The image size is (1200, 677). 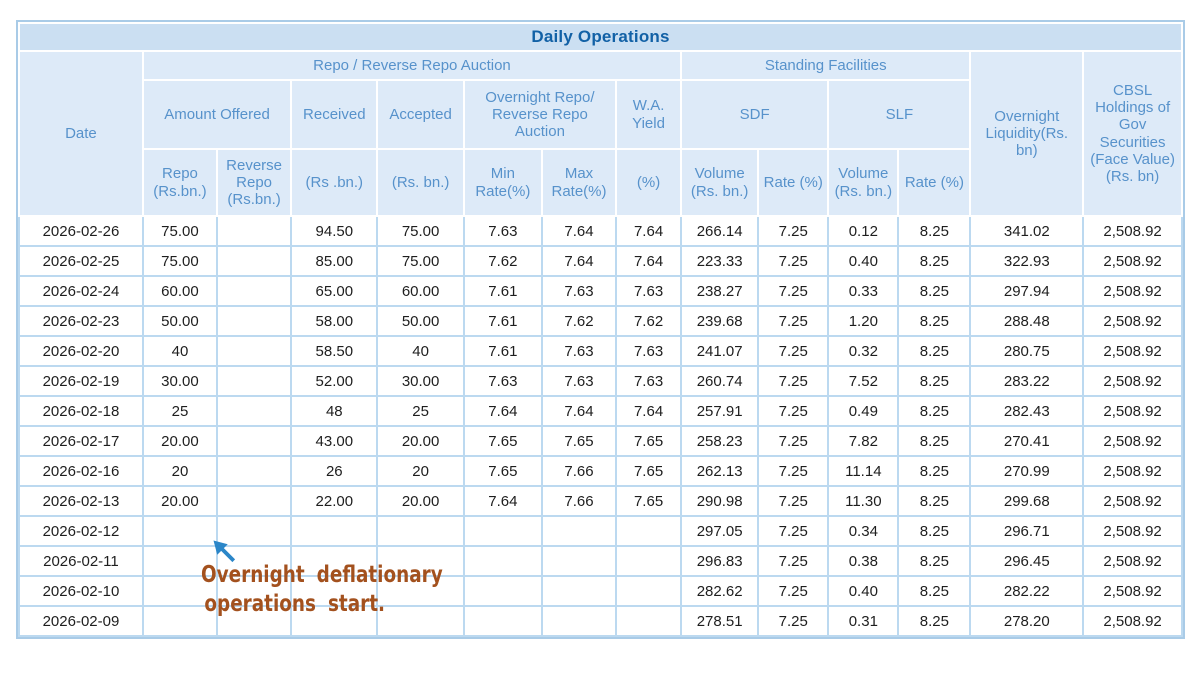 What do you see at coordinates (81, 261) in the screenshot?
I see `cell-date: 2026-02-25` at bounding box center [81, 261].